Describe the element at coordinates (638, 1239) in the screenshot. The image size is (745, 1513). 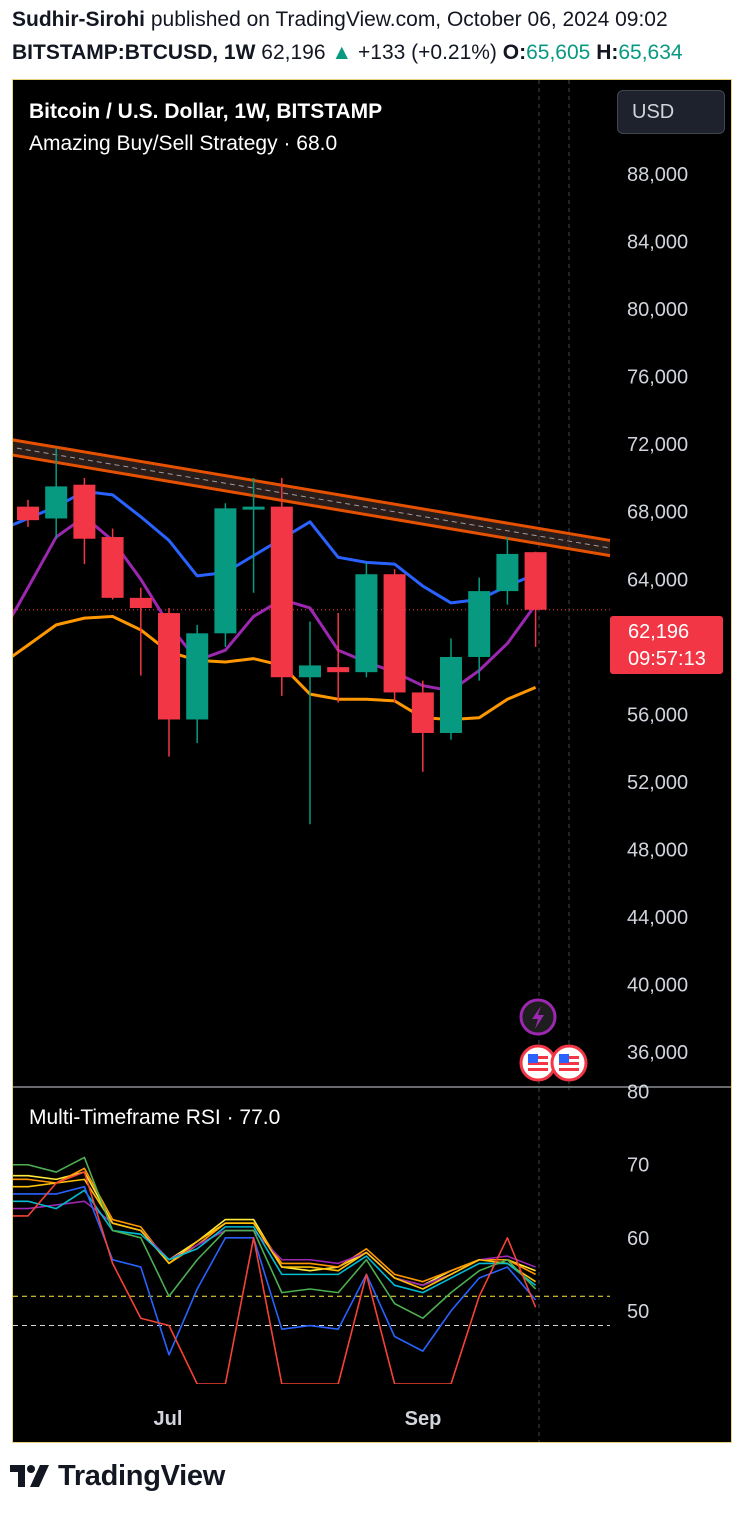
I see `rsi-tick-label: 60` at that location.